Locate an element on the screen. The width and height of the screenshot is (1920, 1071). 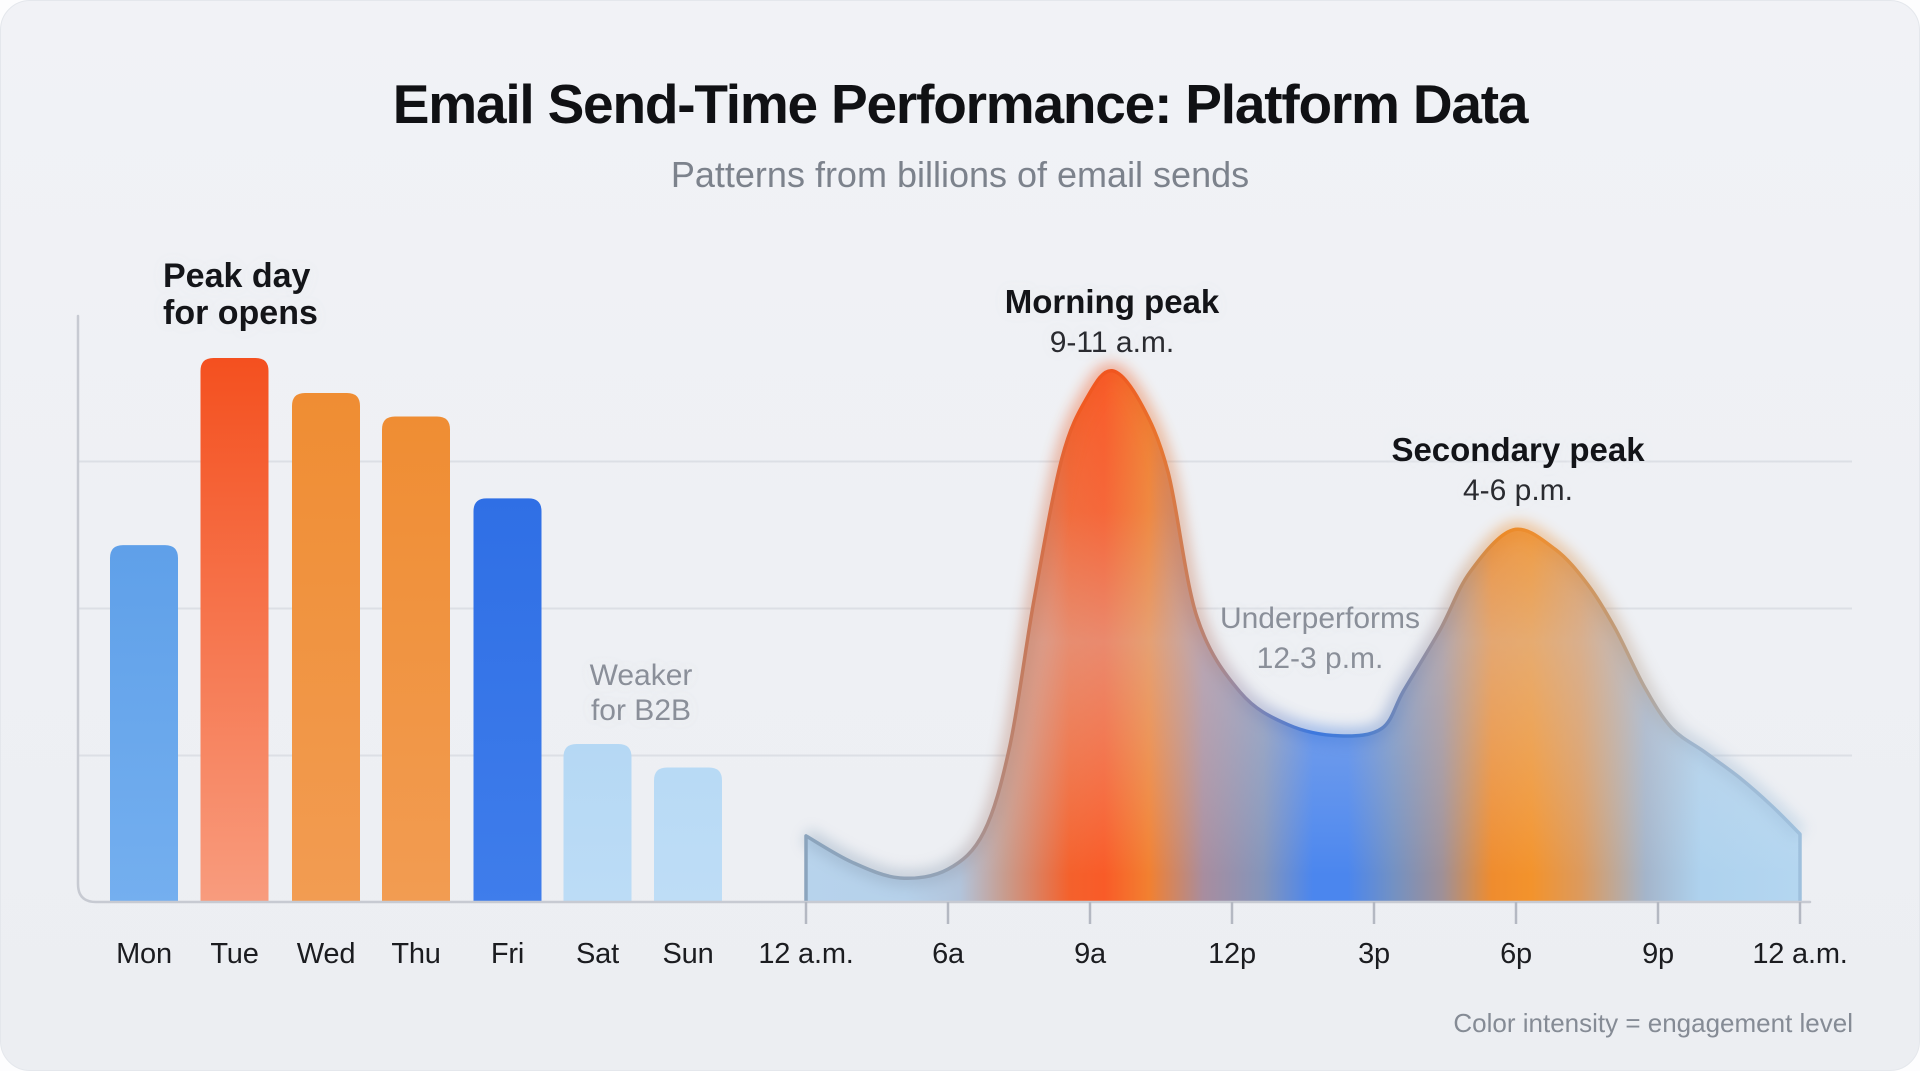
page-subtitle: Patterns from billions of email sends is located at coordinates (960, 174).